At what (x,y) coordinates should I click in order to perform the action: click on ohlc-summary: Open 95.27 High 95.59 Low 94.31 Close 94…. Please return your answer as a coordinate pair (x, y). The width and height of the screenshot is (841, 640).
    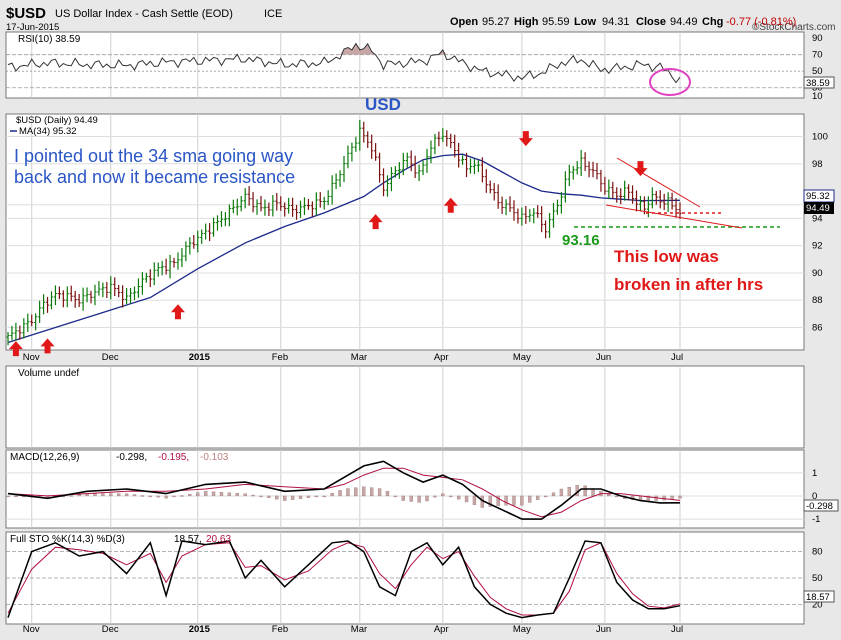
    Looking at the image, I should click on (623, 22).